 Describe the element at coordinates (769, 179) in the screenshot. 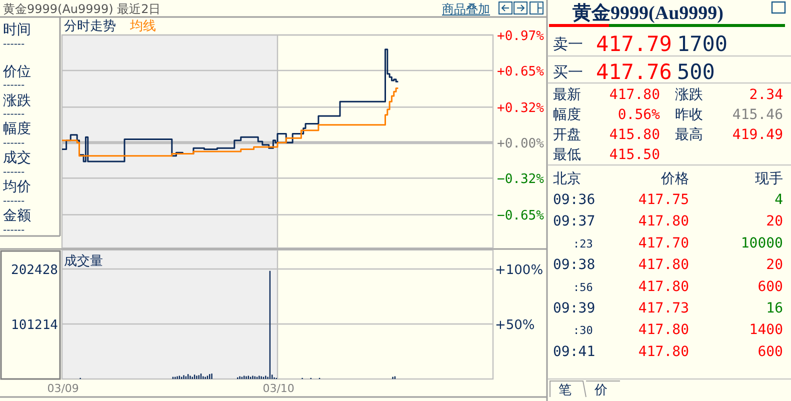

I see `text: 现手` at that location.